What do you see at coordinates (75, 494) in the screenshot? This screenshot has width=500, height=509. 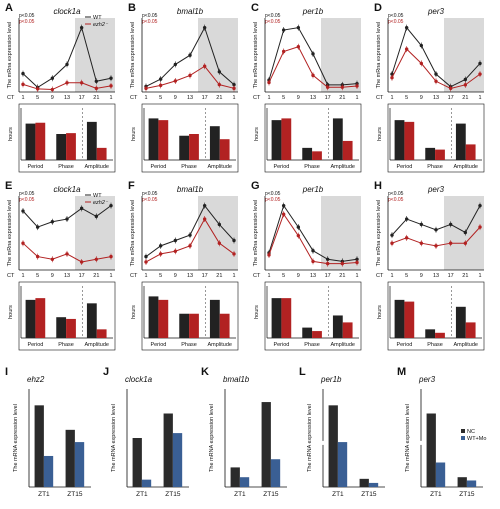 I see `x-tick-label: ZT15` at bounding box center [75, 494].